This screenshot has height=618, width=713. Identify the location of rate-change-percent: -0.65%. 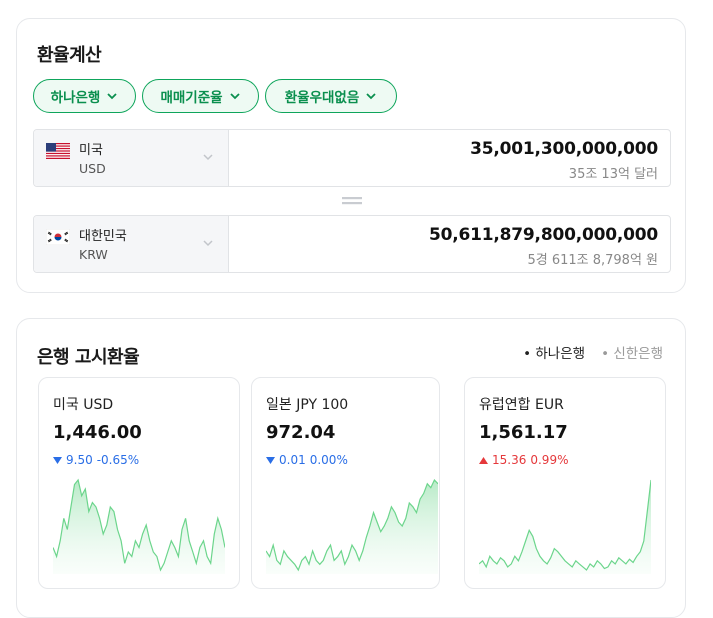
(118, 460).